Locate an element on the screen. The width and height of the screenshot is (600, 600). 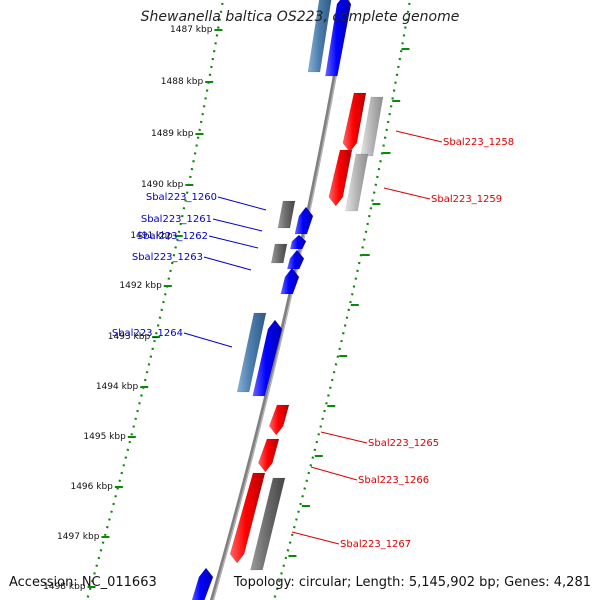
gene-label: Sbal223_1264 is located at coordinates (147, 333).